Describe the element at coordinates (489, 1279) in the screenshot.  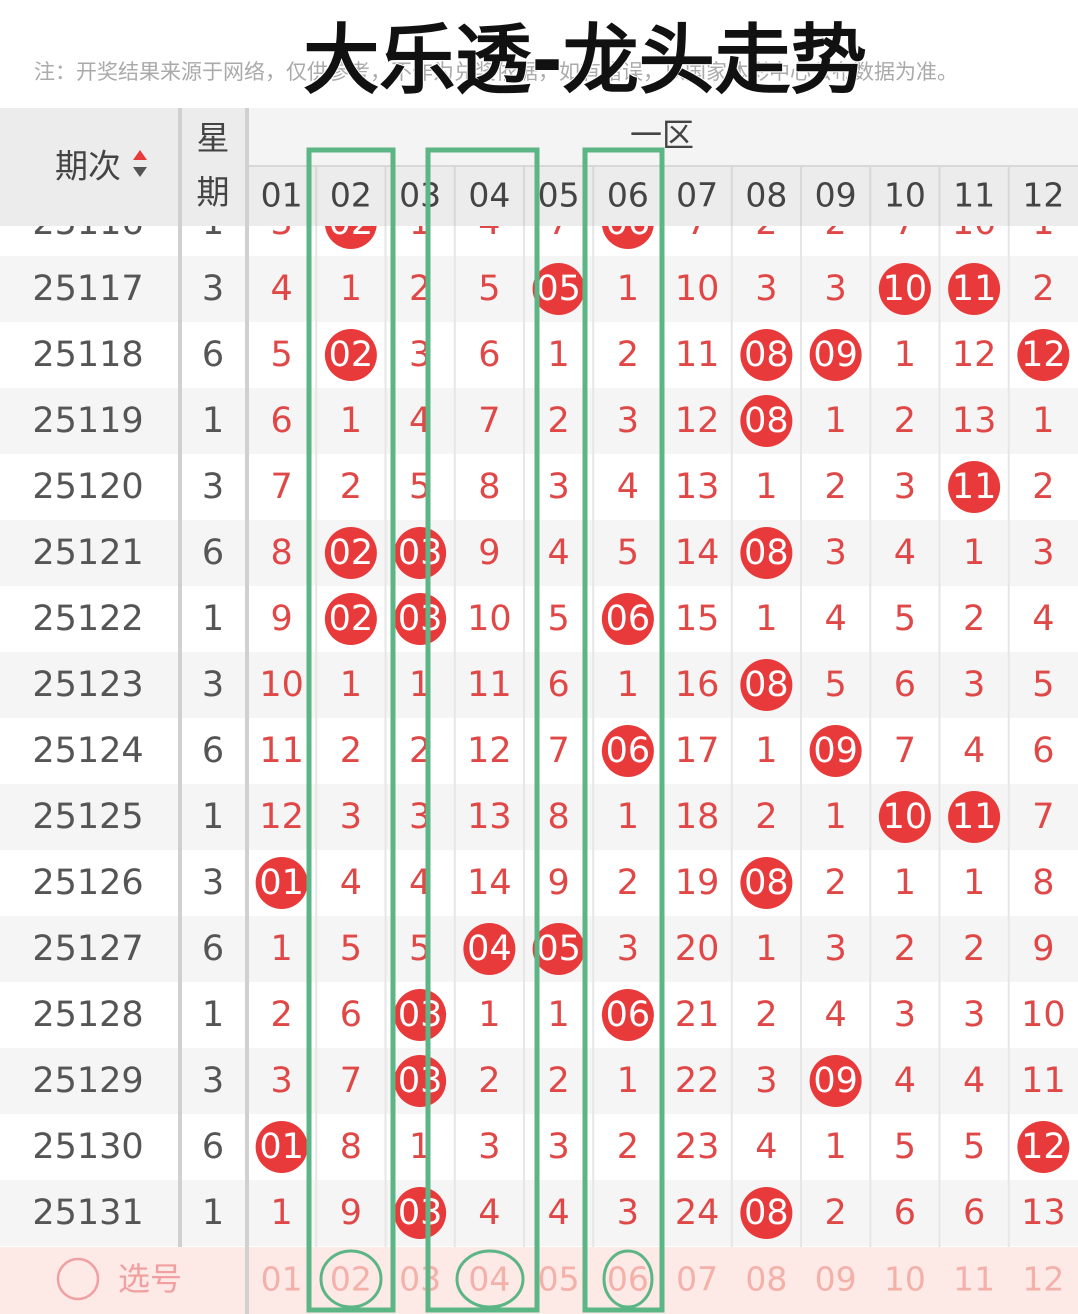
I see `select-number: 04` at that location.